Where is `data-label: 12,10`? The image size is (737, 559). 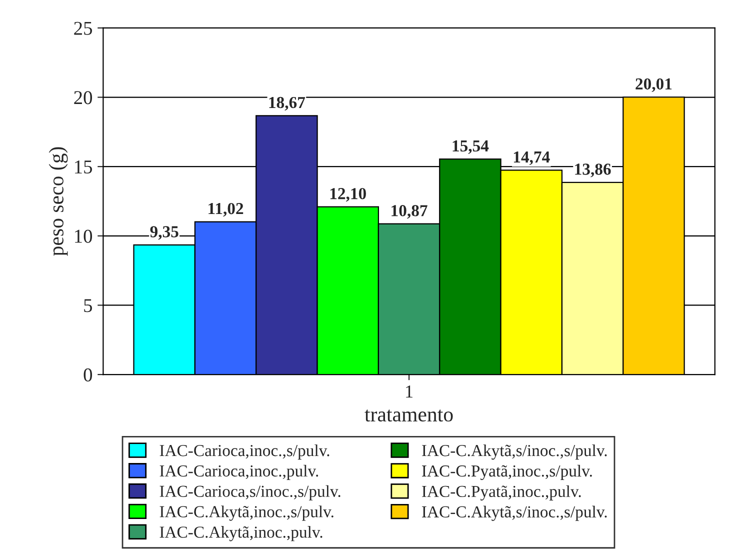 data-label: 12,10 is located at coordinates (348, 195).